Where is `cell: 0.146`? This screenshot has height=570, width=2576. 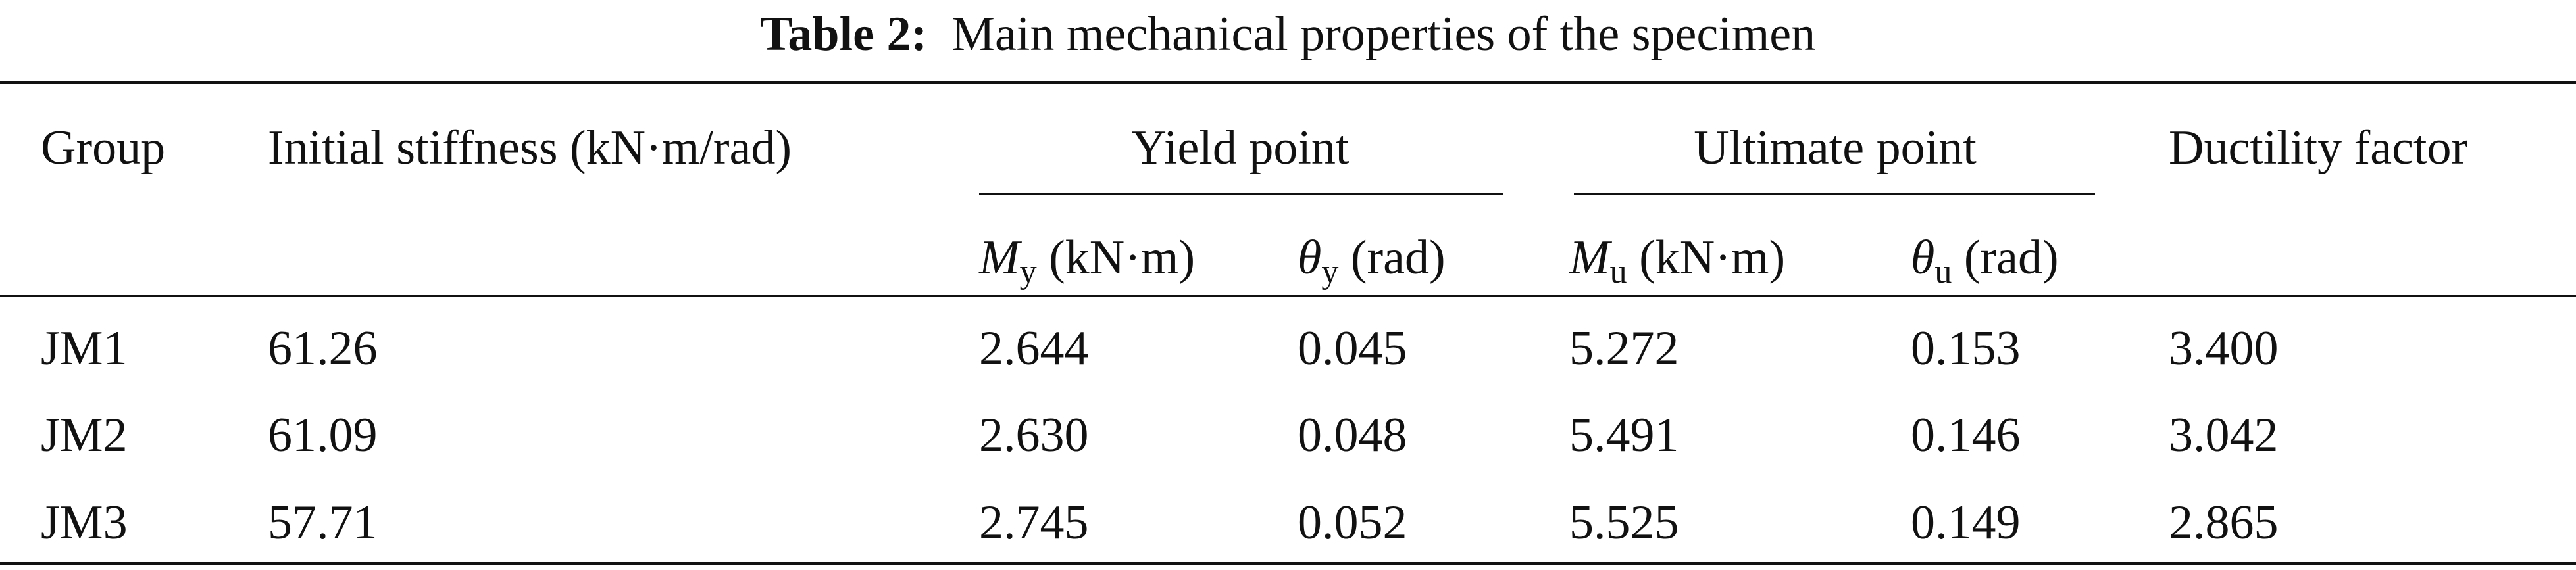 cell: 0.146 is located at coordinates (1966, 435).